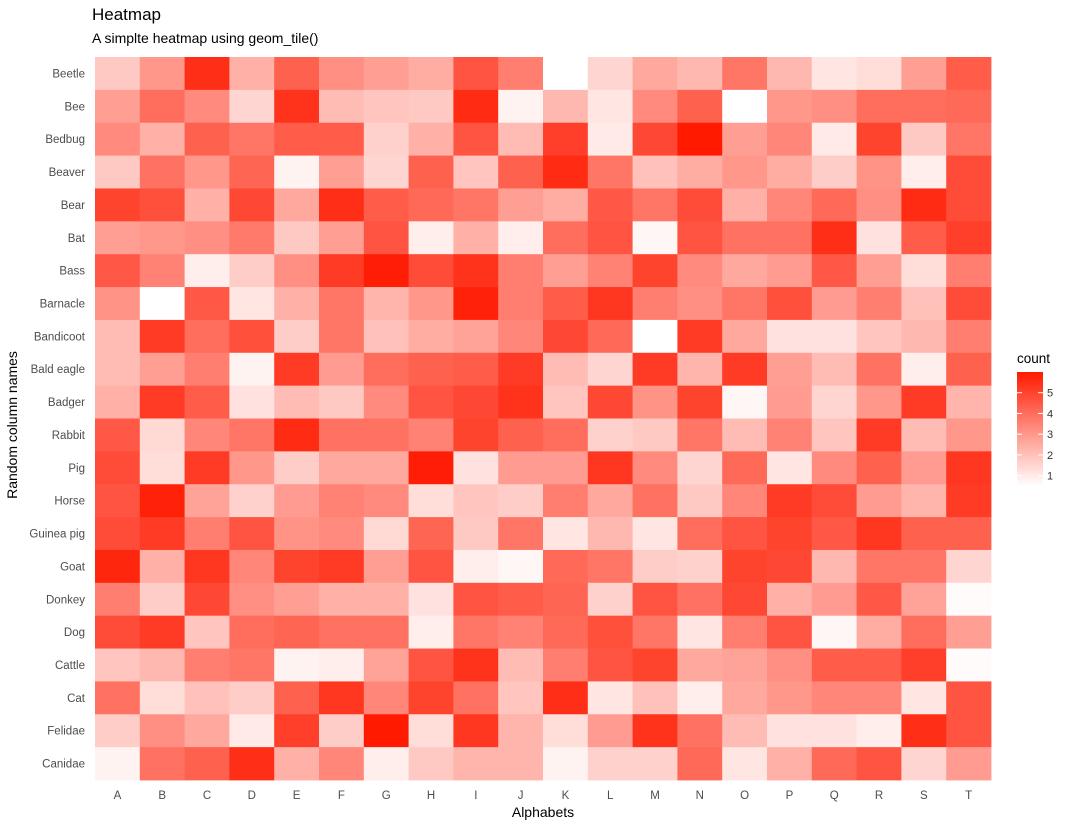  What do you see at coordinates (126, 14) in the screenshot?
I see `chart-title: Heatmap` at bounding box center [126, 14].